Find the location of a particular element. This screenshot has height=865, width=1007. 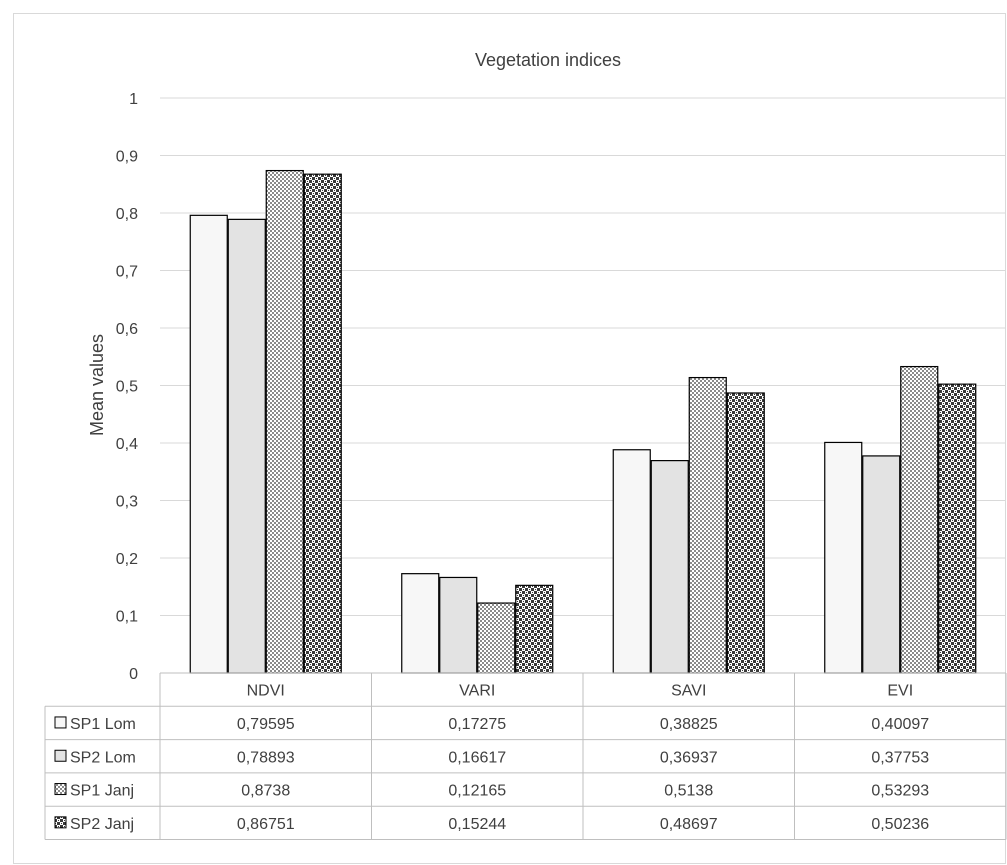

category-label: SAVI is located at coordinates (688, 691).